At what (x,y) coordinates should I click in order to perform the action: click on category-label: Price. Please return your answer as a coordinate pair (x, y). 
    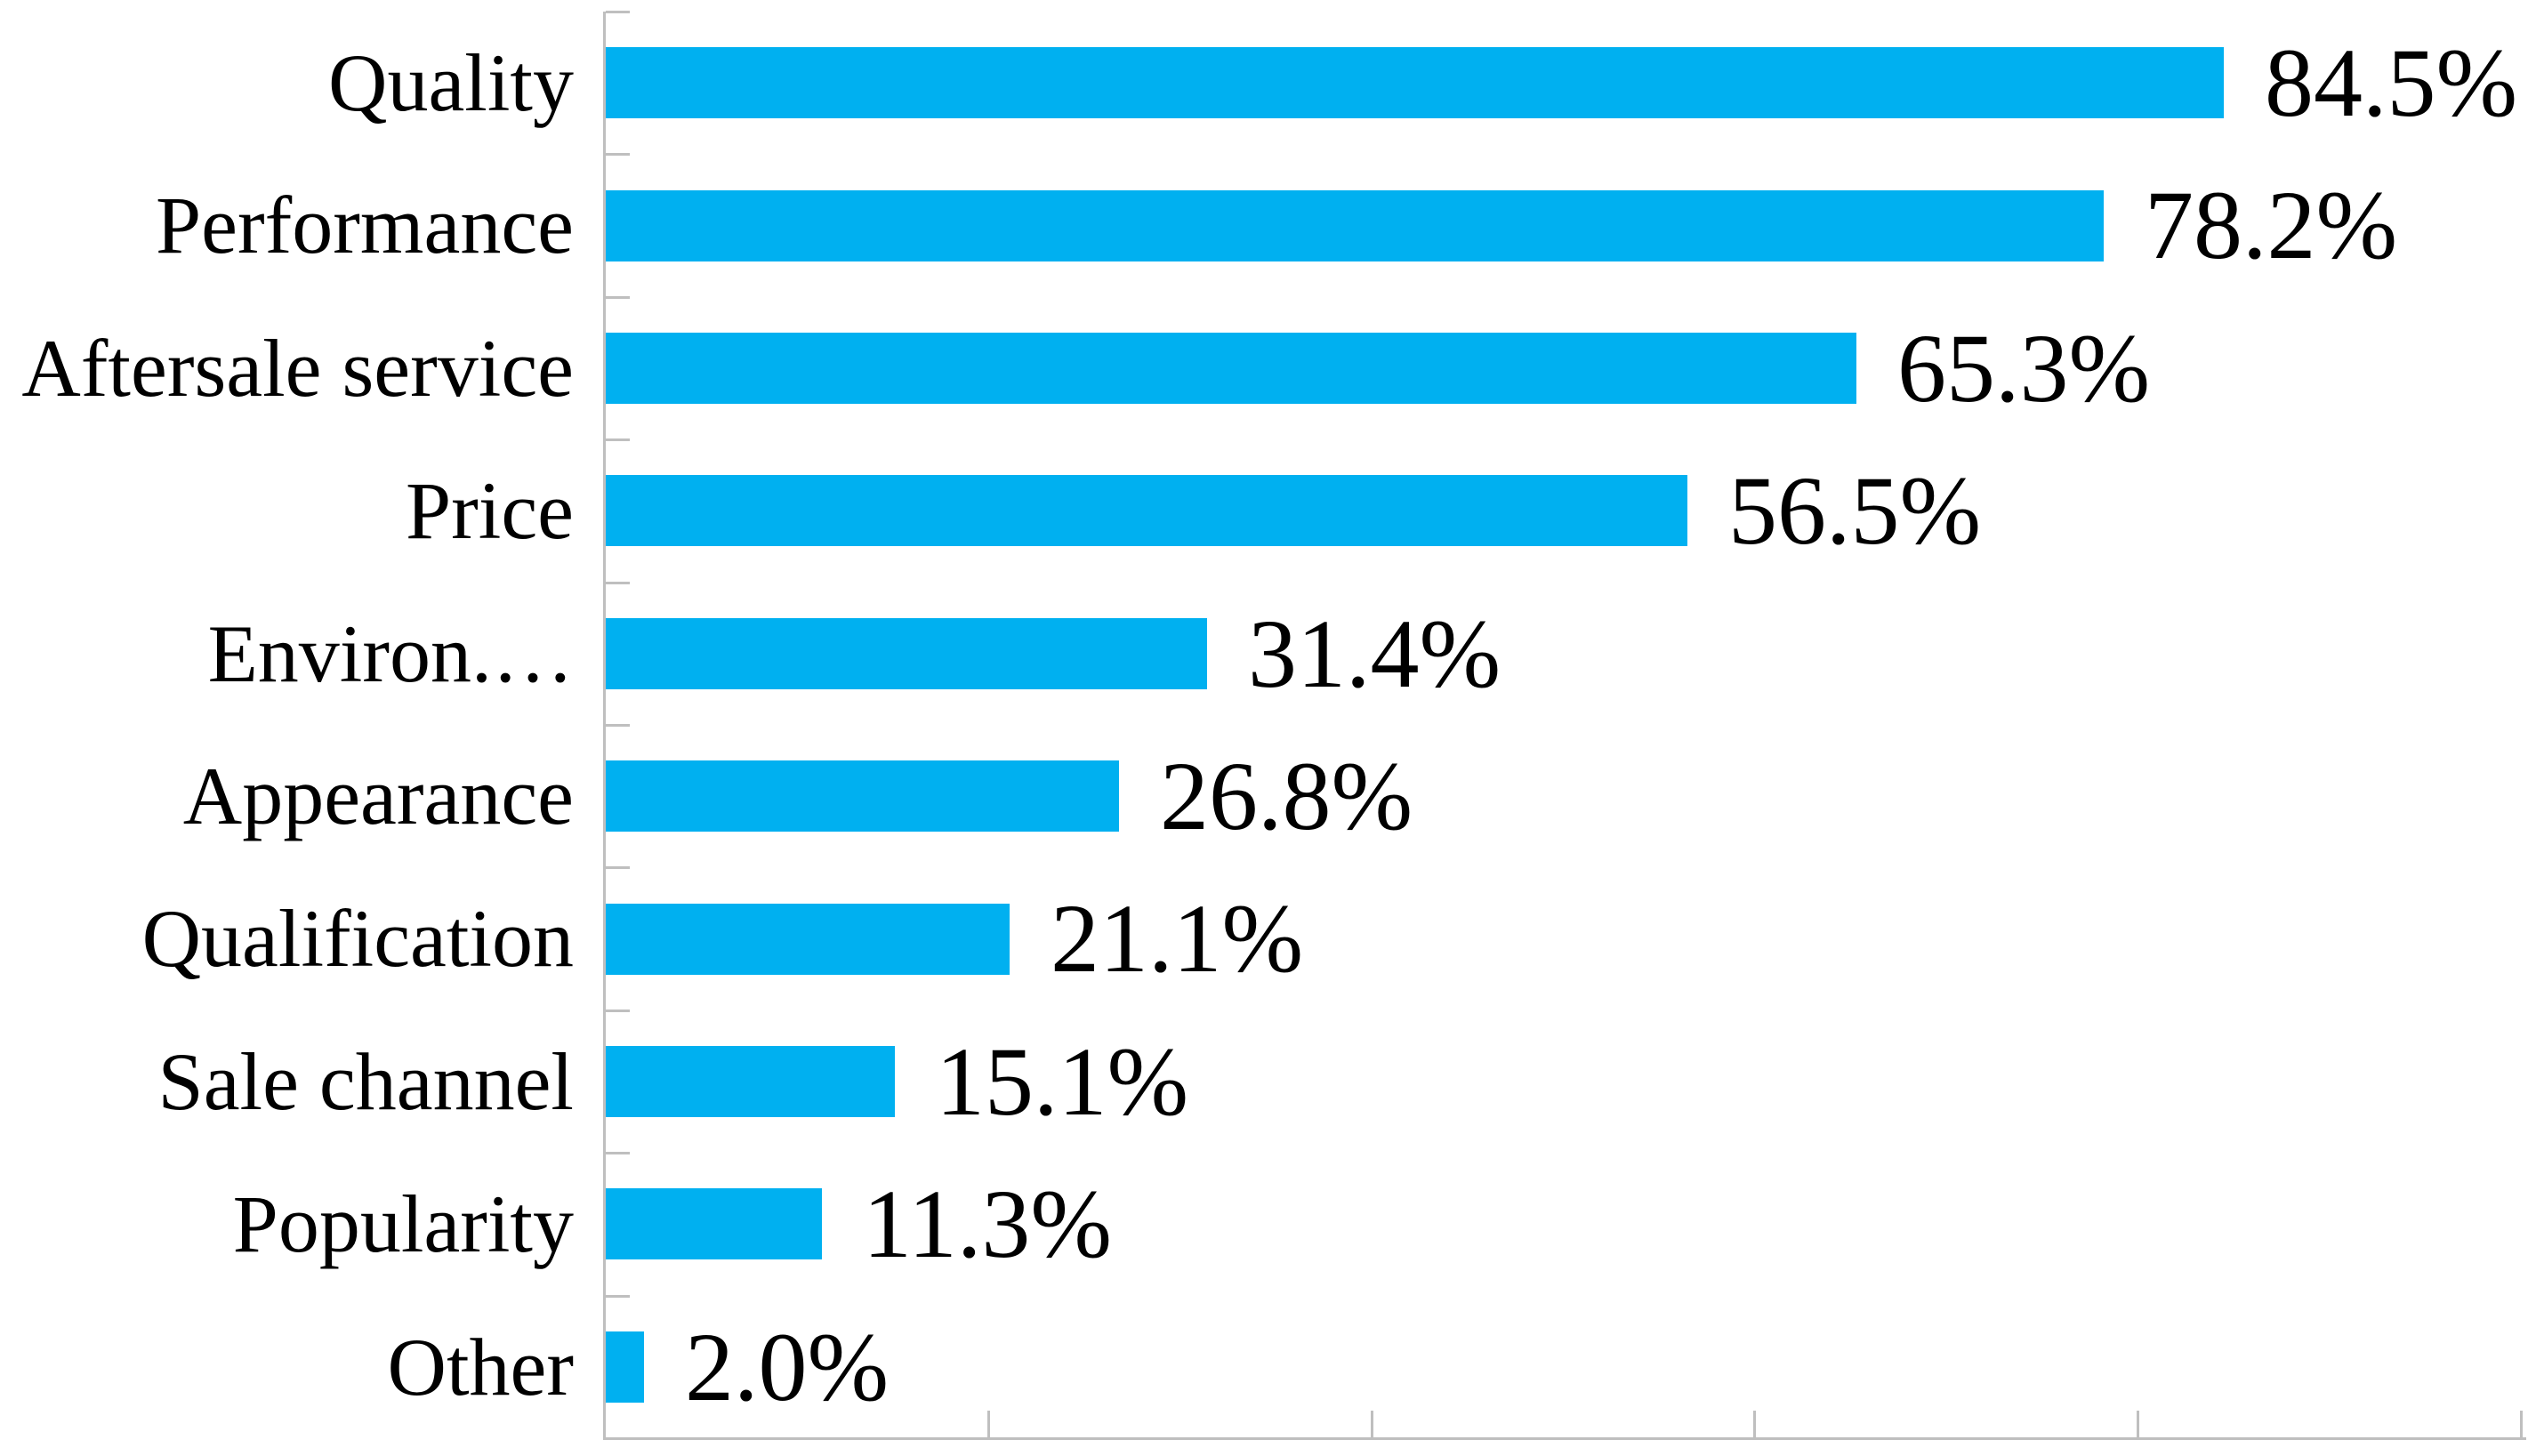
    Looking at the image, I should click on (489, 510).